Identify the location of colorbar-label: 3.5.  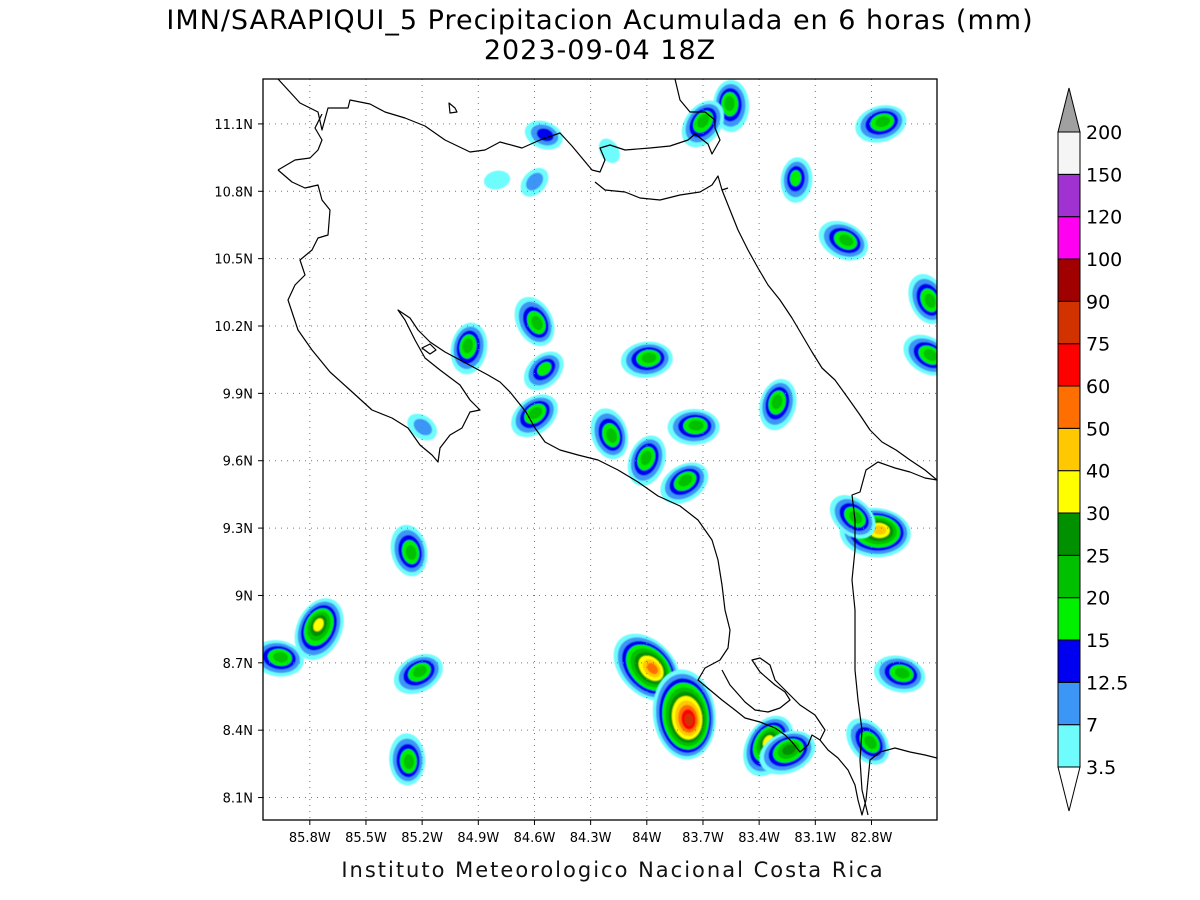
(1101, 768).